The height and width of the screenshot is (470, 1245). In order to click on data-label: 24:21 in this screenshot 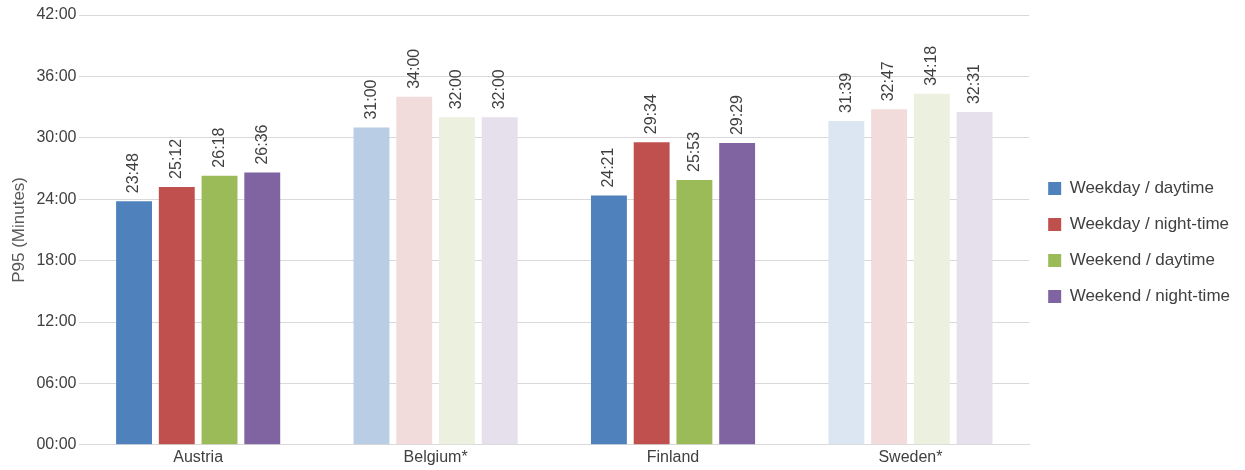, I will do `click(608, 167)`.